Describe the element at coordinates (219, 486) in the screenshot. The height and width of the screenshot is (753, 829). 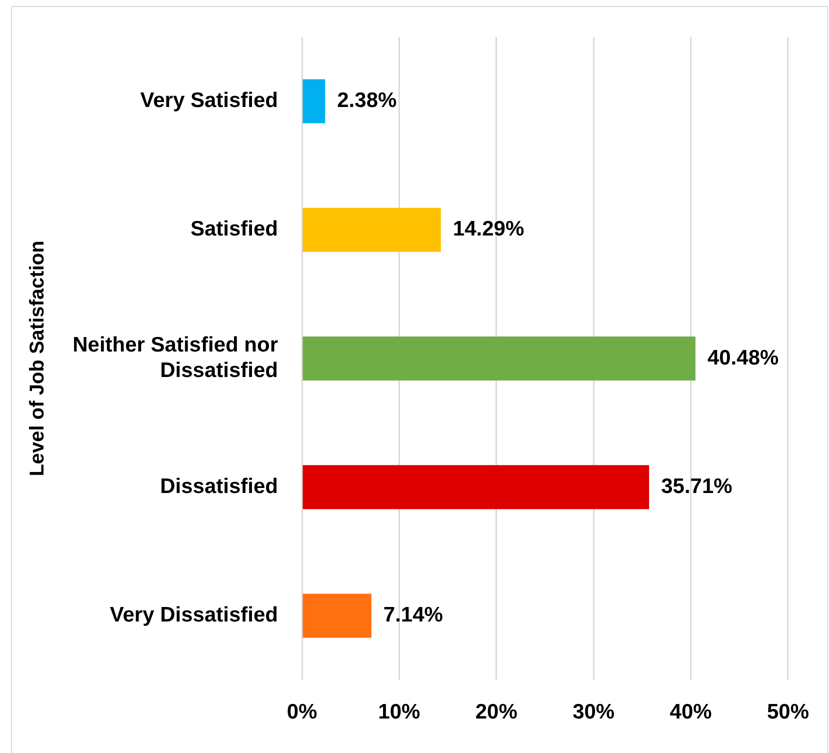
I see `y-tick-label: Dissatisfied` at that location.